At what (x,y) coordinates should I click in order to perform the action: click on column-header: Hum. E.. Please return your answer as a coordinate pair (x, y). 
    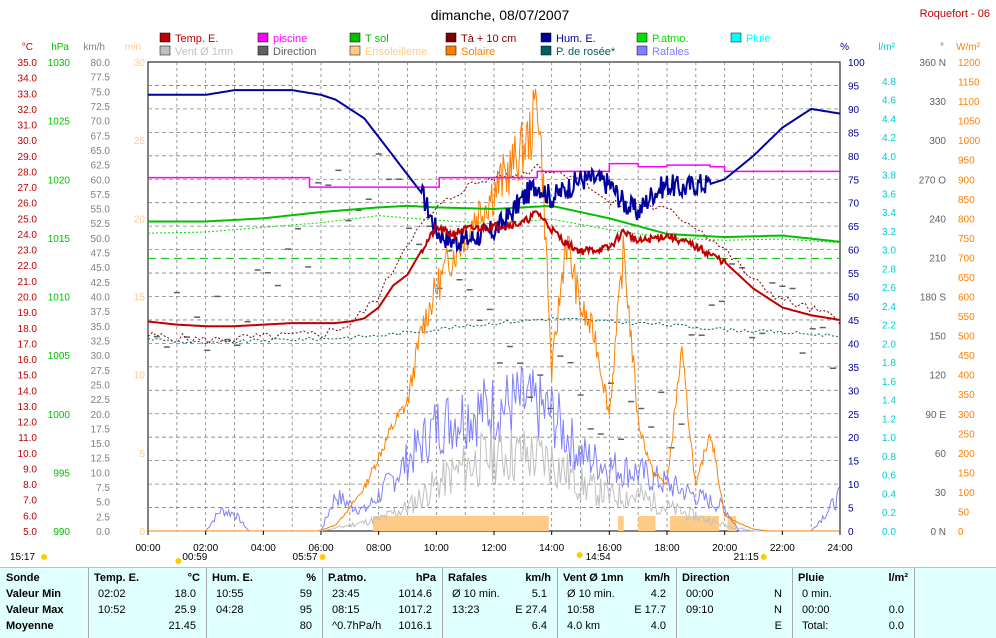
    Looking at the image, I should click on (232, 578).